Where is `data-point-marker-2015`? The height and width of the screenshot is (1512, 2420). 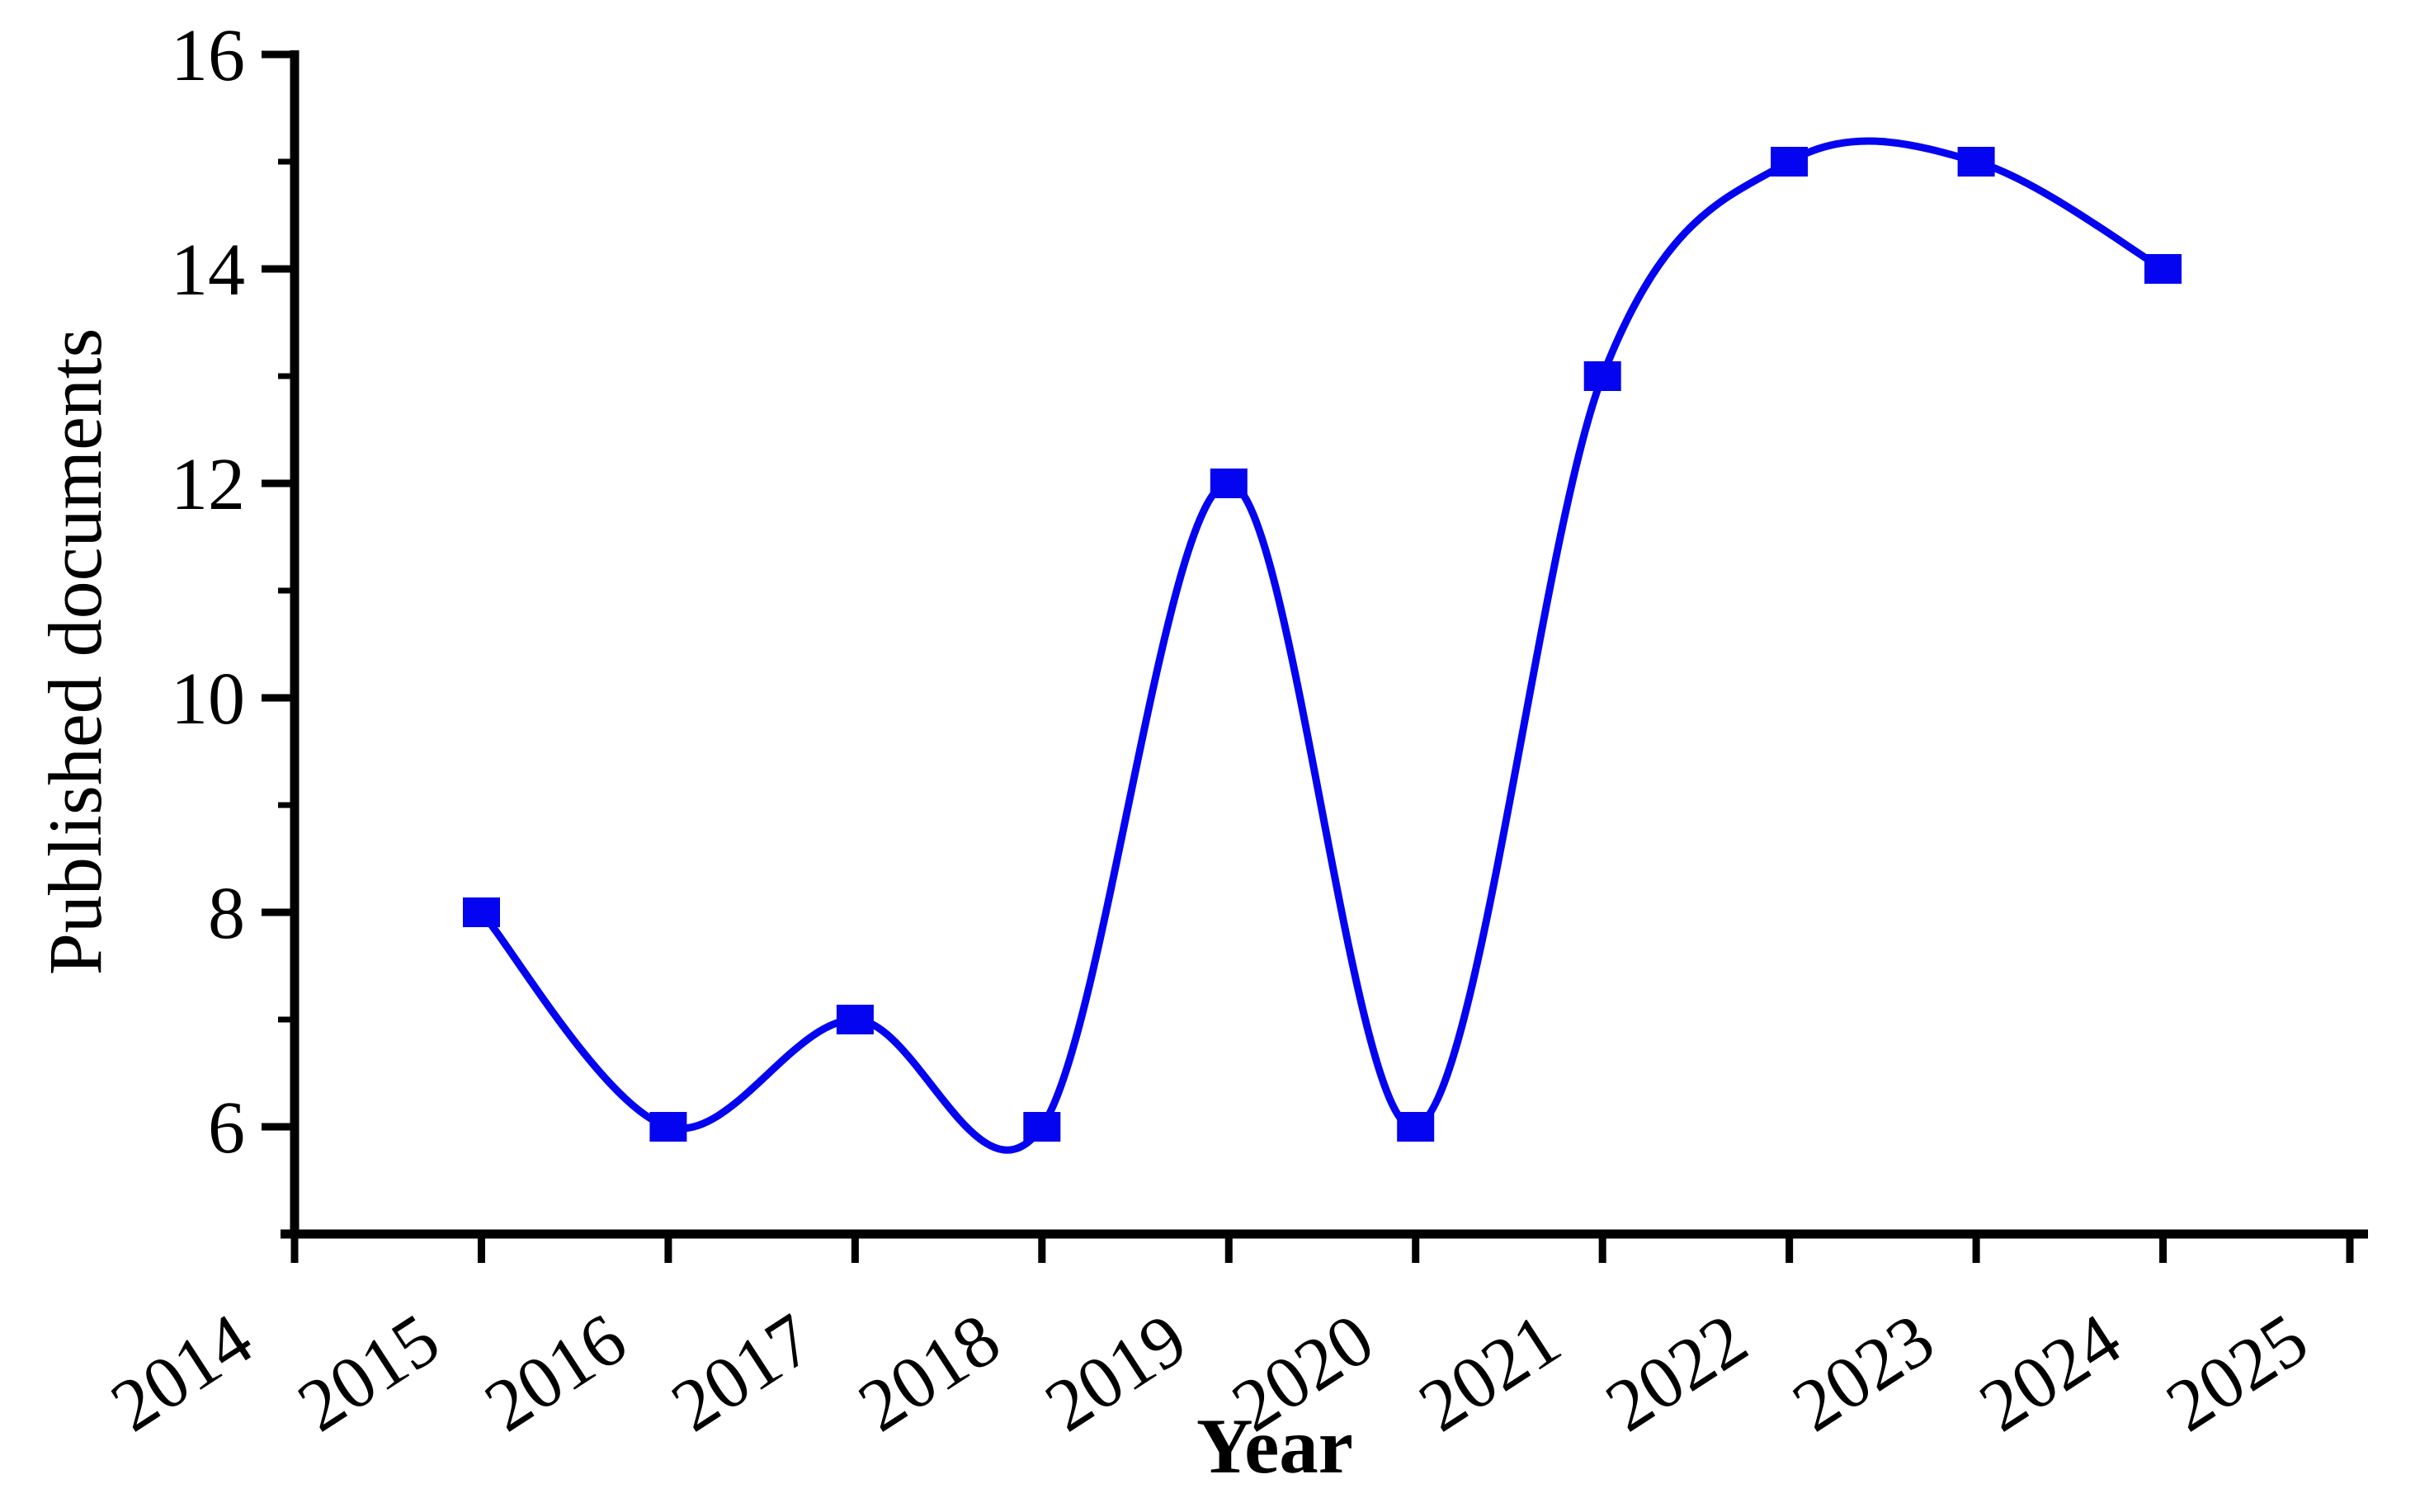
data-point-marker-2015 is located at coordinates (481, 912).